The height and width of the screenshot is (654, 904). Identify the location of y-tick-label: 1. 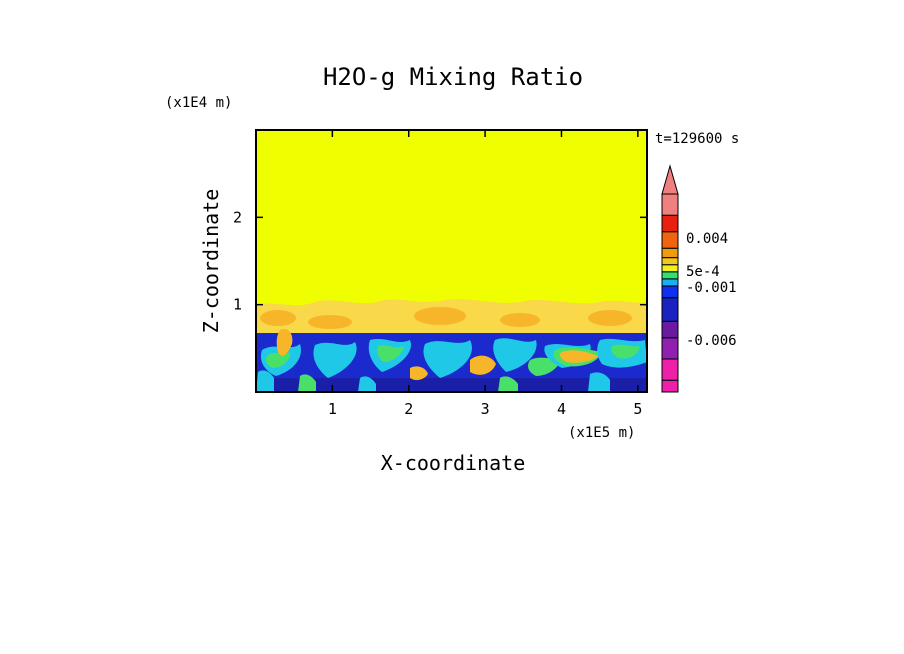
(237, 305).